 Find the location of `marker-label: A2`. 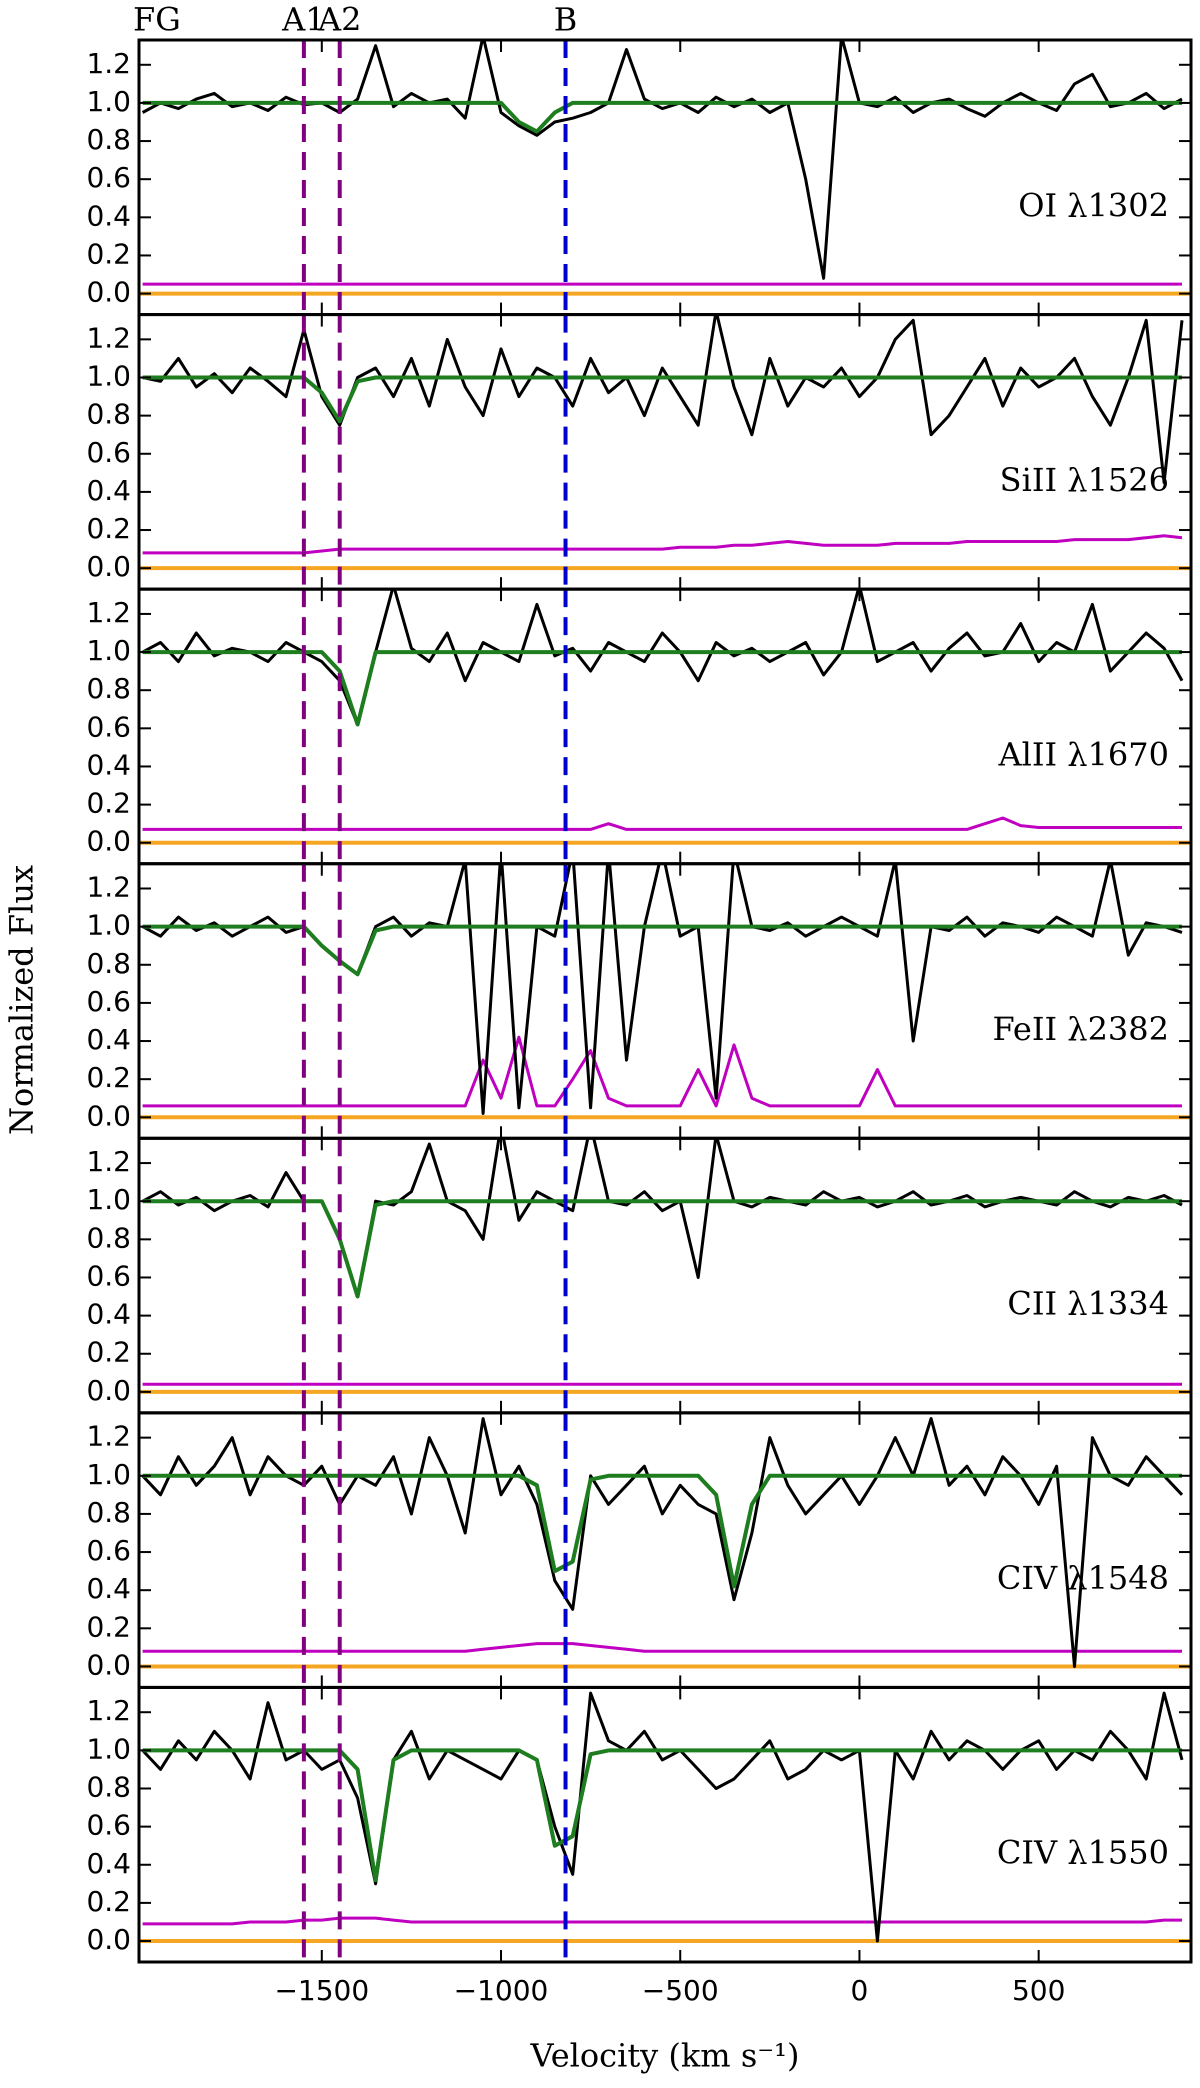

marker-label: A2 is located at coordinates (339, 20).